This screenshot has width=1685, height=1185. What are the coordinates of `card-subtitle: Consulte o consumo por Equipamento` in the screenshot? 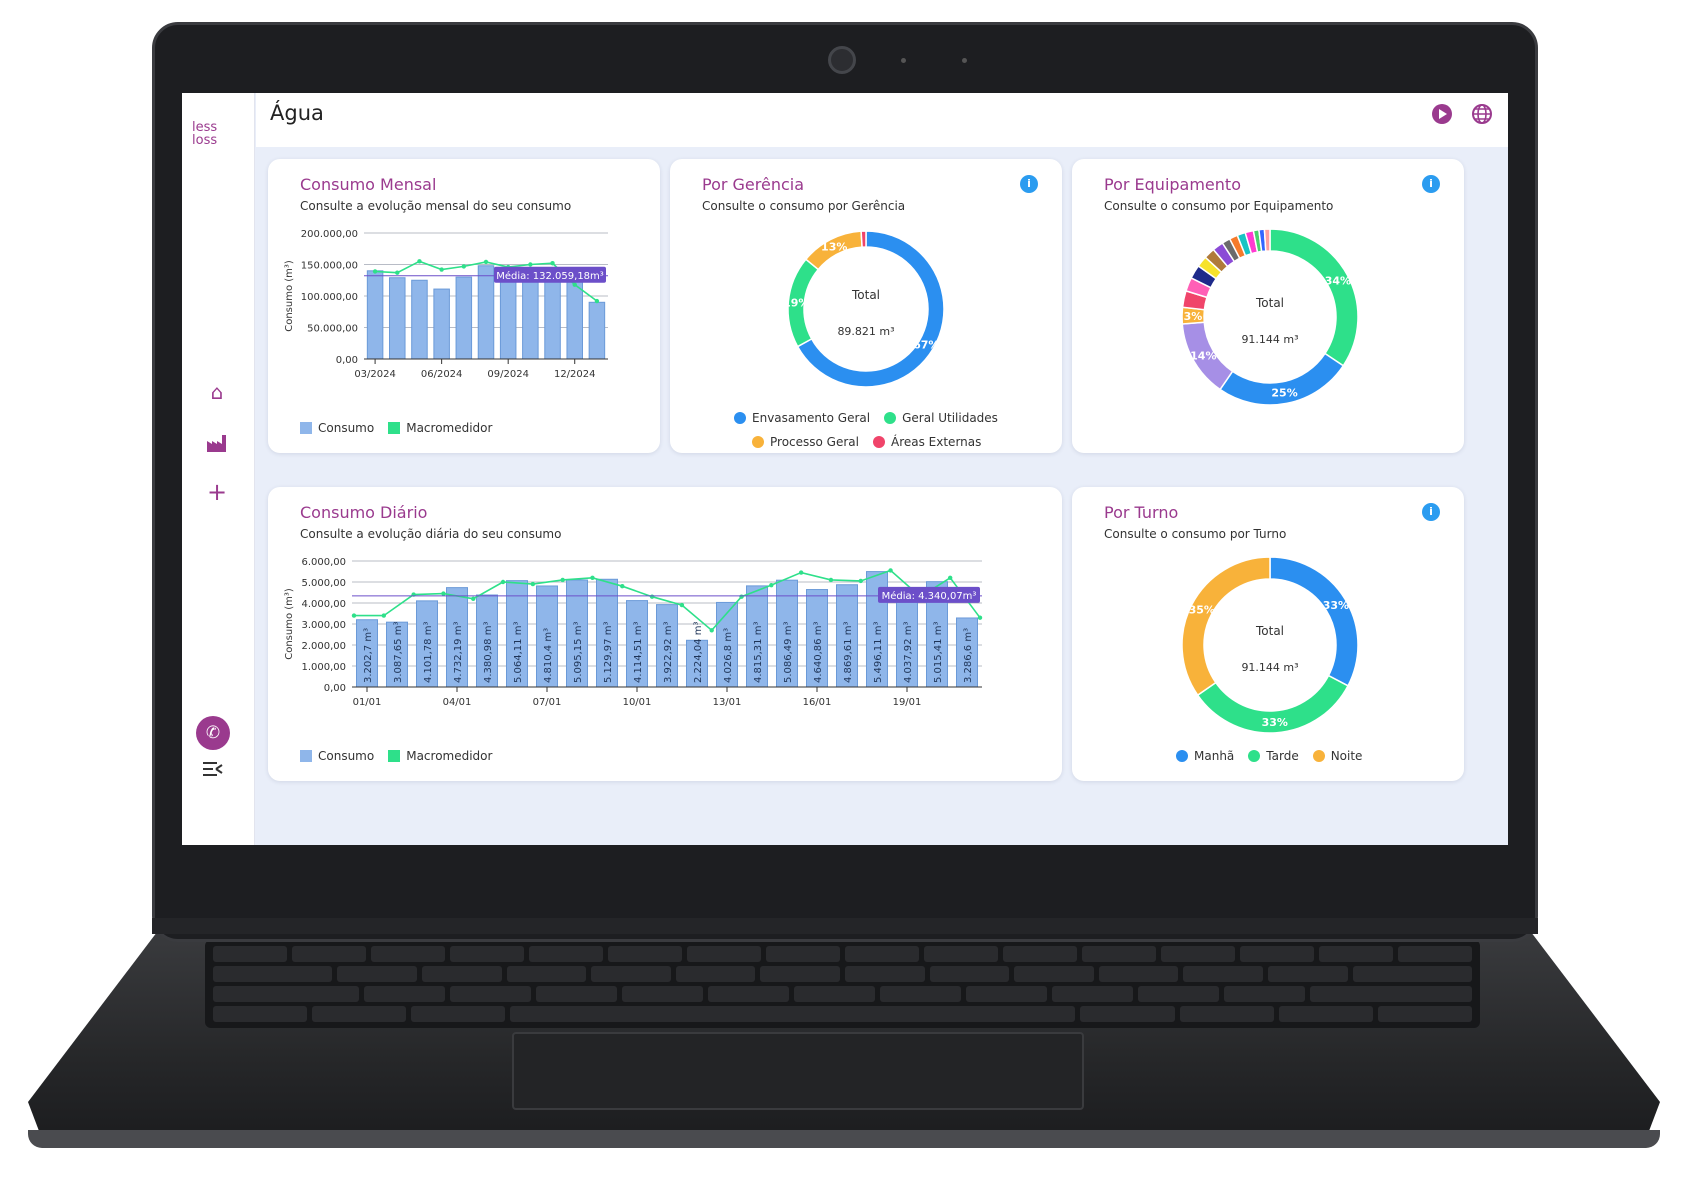 It's located at (1219, 206).